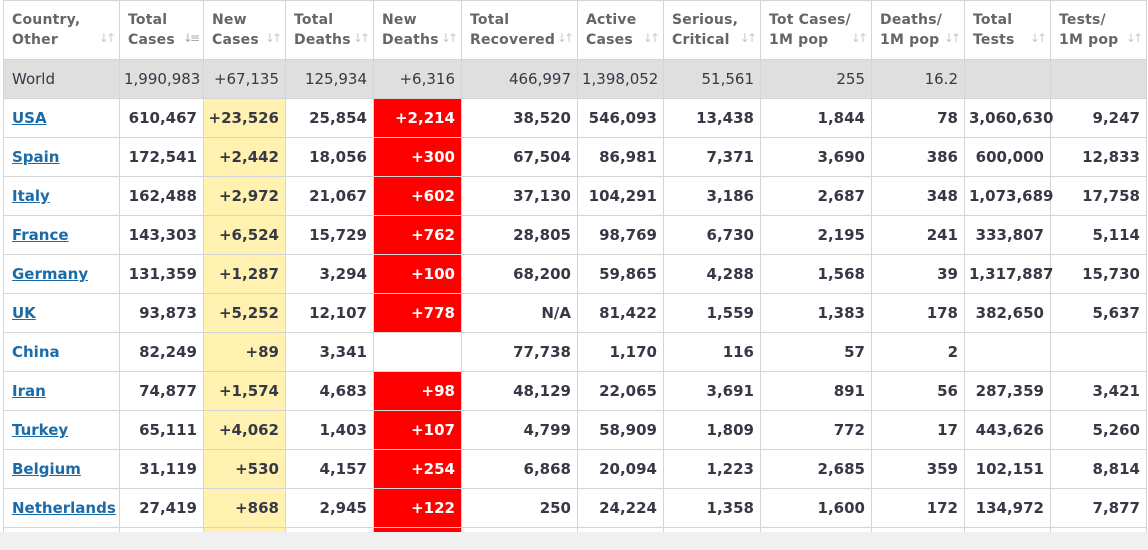 This screenshot has width=1148, height=550. What do you see at coordinates (61, 391) in the screenshot?
I see `cell-country: Iran` at bounding box center [61, 391].